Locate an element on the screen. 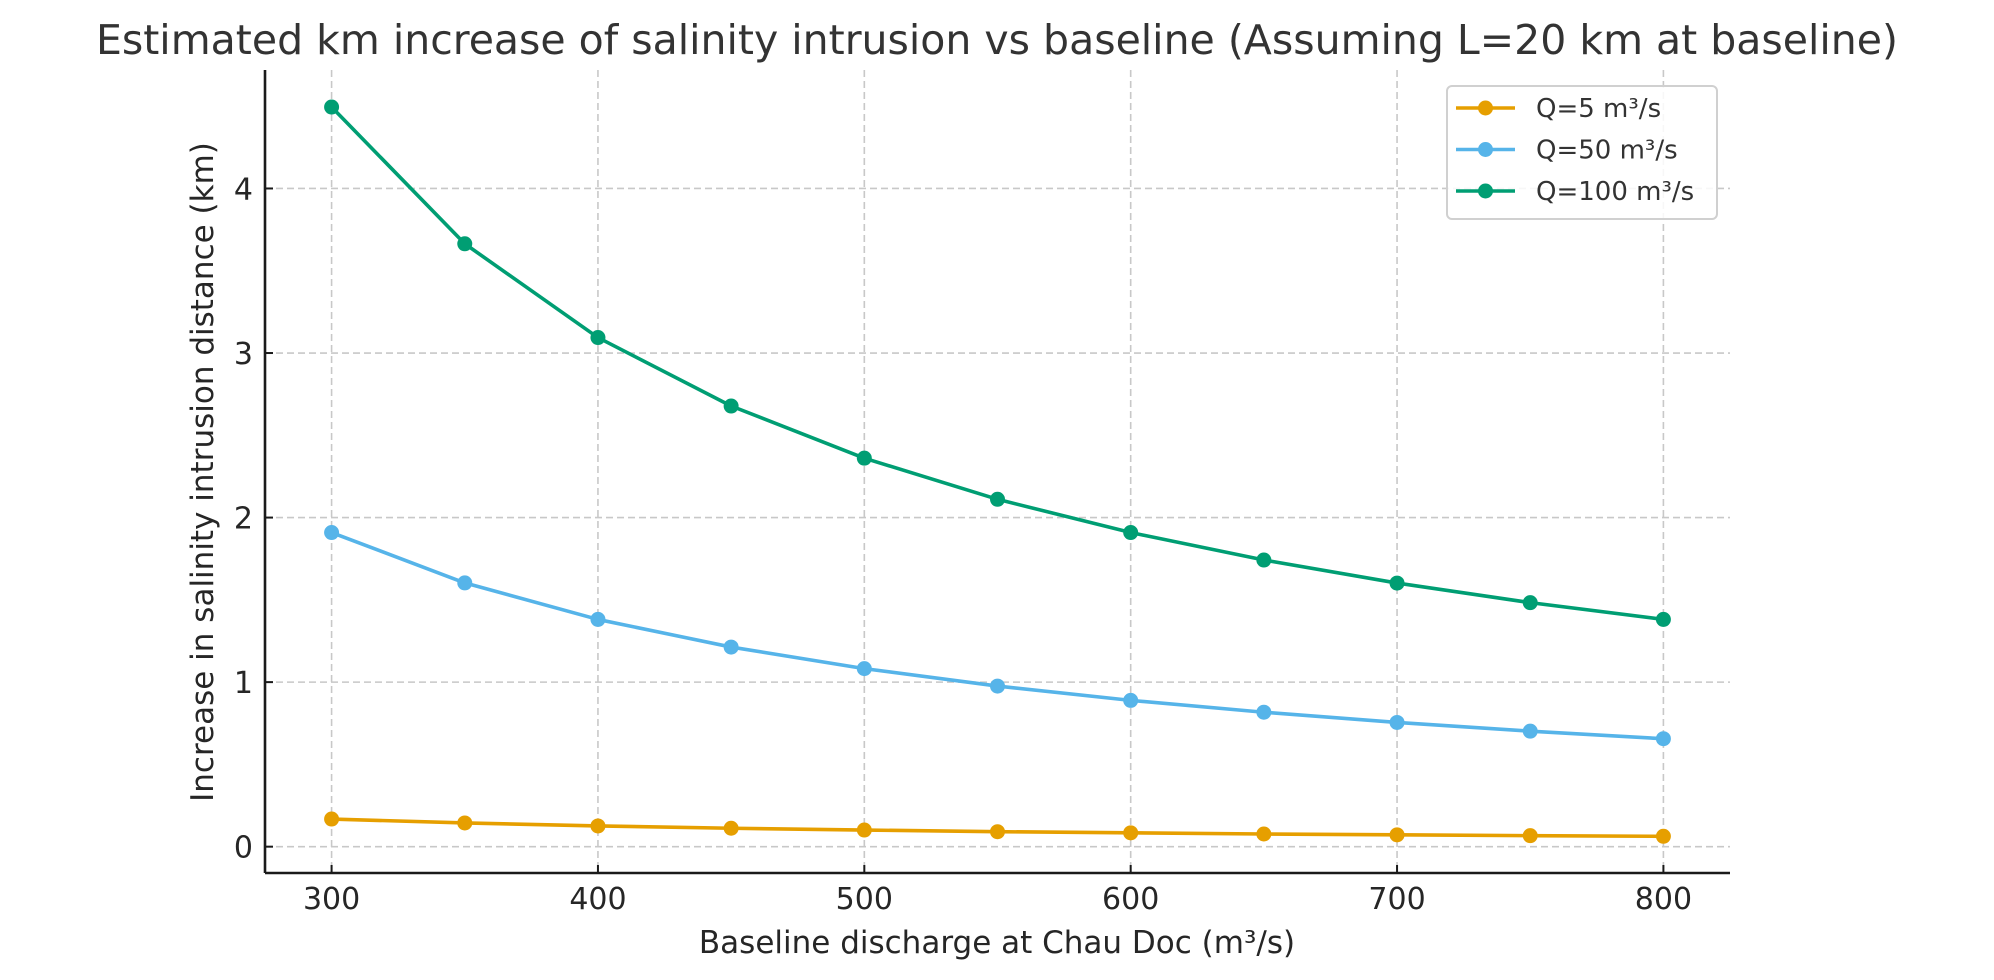 This screenshot has height=980, width=1994. x-axis-ticks: 300 400 500 600 700 800 is located at coordinates (997, 891).